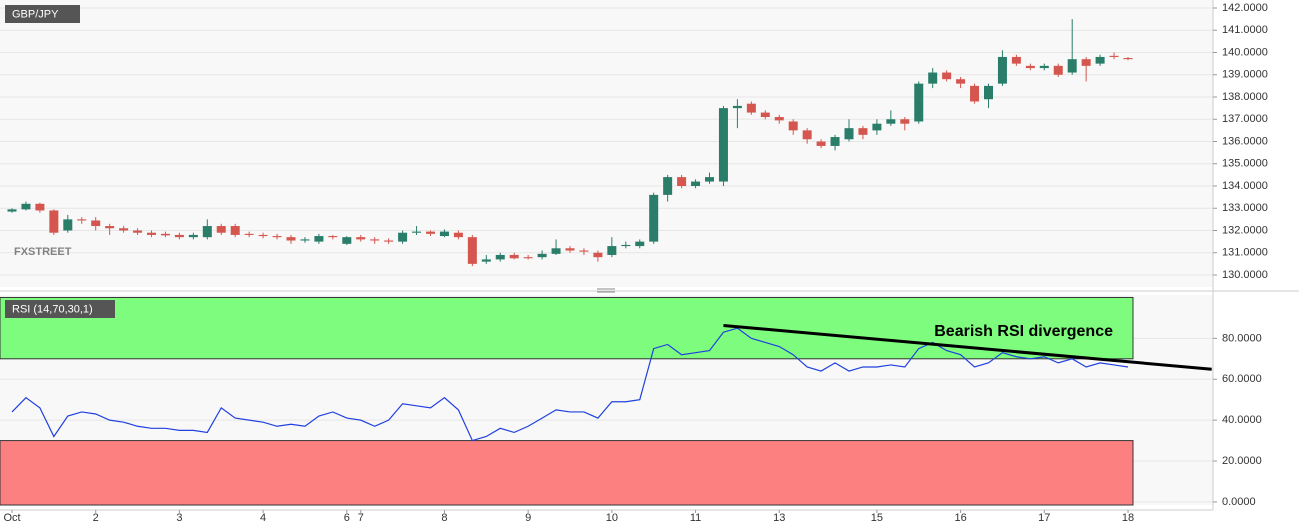  Describe the element at coordinates (1245, 141) in the screenshot. I see `y-tick-label: 136.0000` at that location.